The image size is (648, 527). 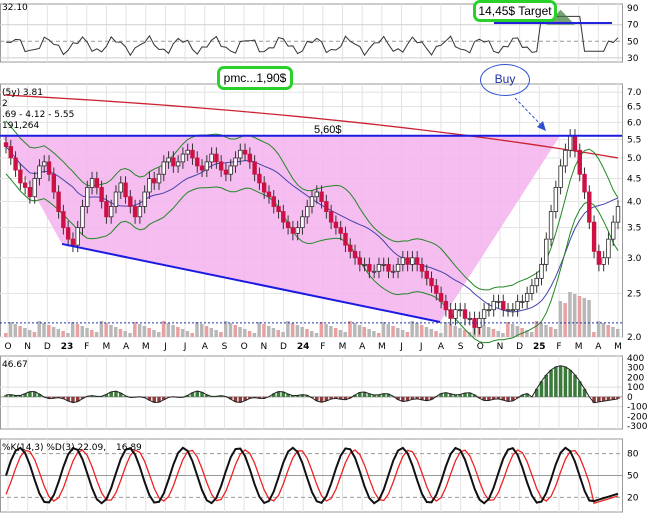 I want to click on stoch-legend-k: %K(14,3) %D(3) 22.09,, so click(x=54, y=448).